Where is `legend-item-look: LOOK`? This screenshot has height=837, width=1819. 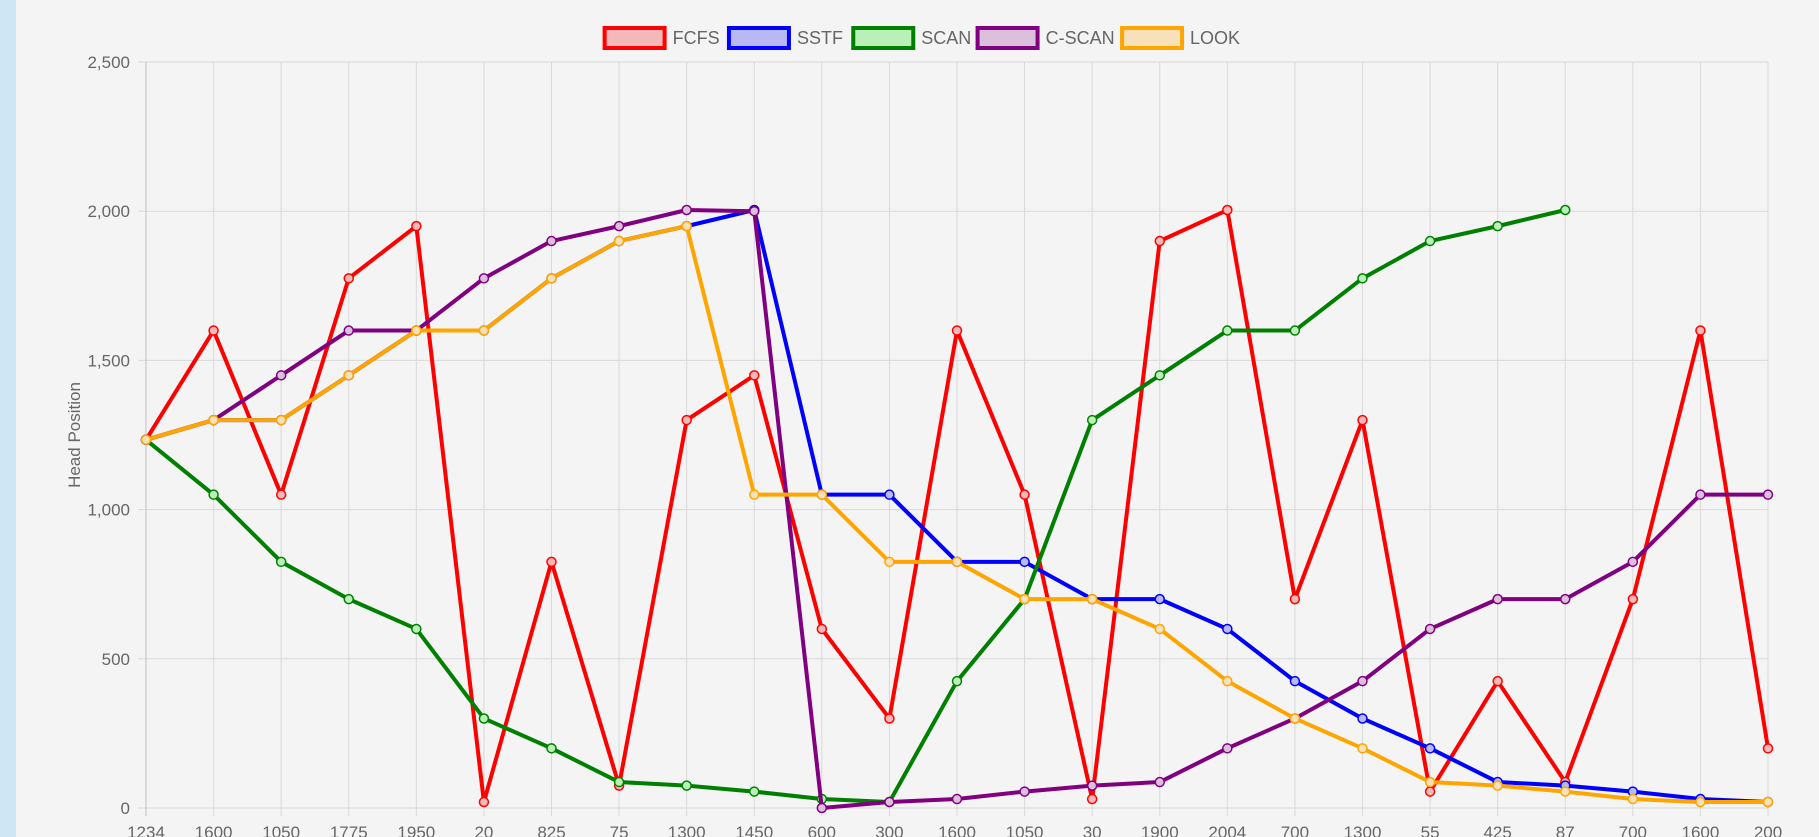
legend-item-look: LOOK is located at coordinates (1180, 38).